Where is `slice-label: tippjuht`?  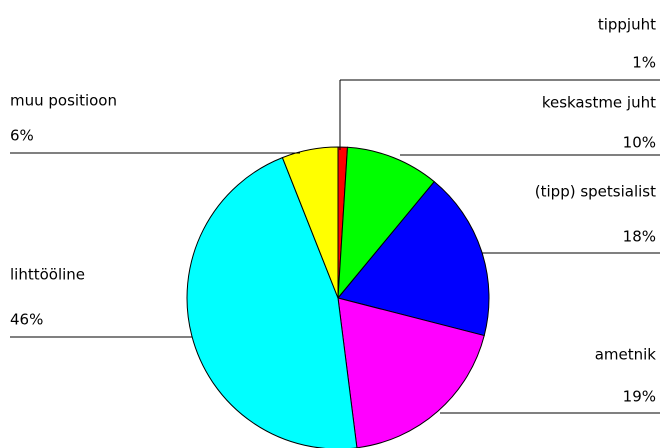
slice-label: tippjuht is located at coordinates (627, 25).